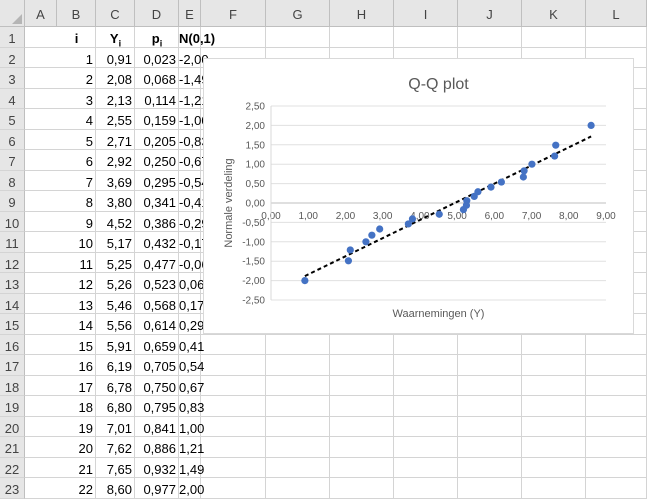  Describe the element at coordinates (190, 242) in the screenshot. I see `cell-n: -0,17` at that location.